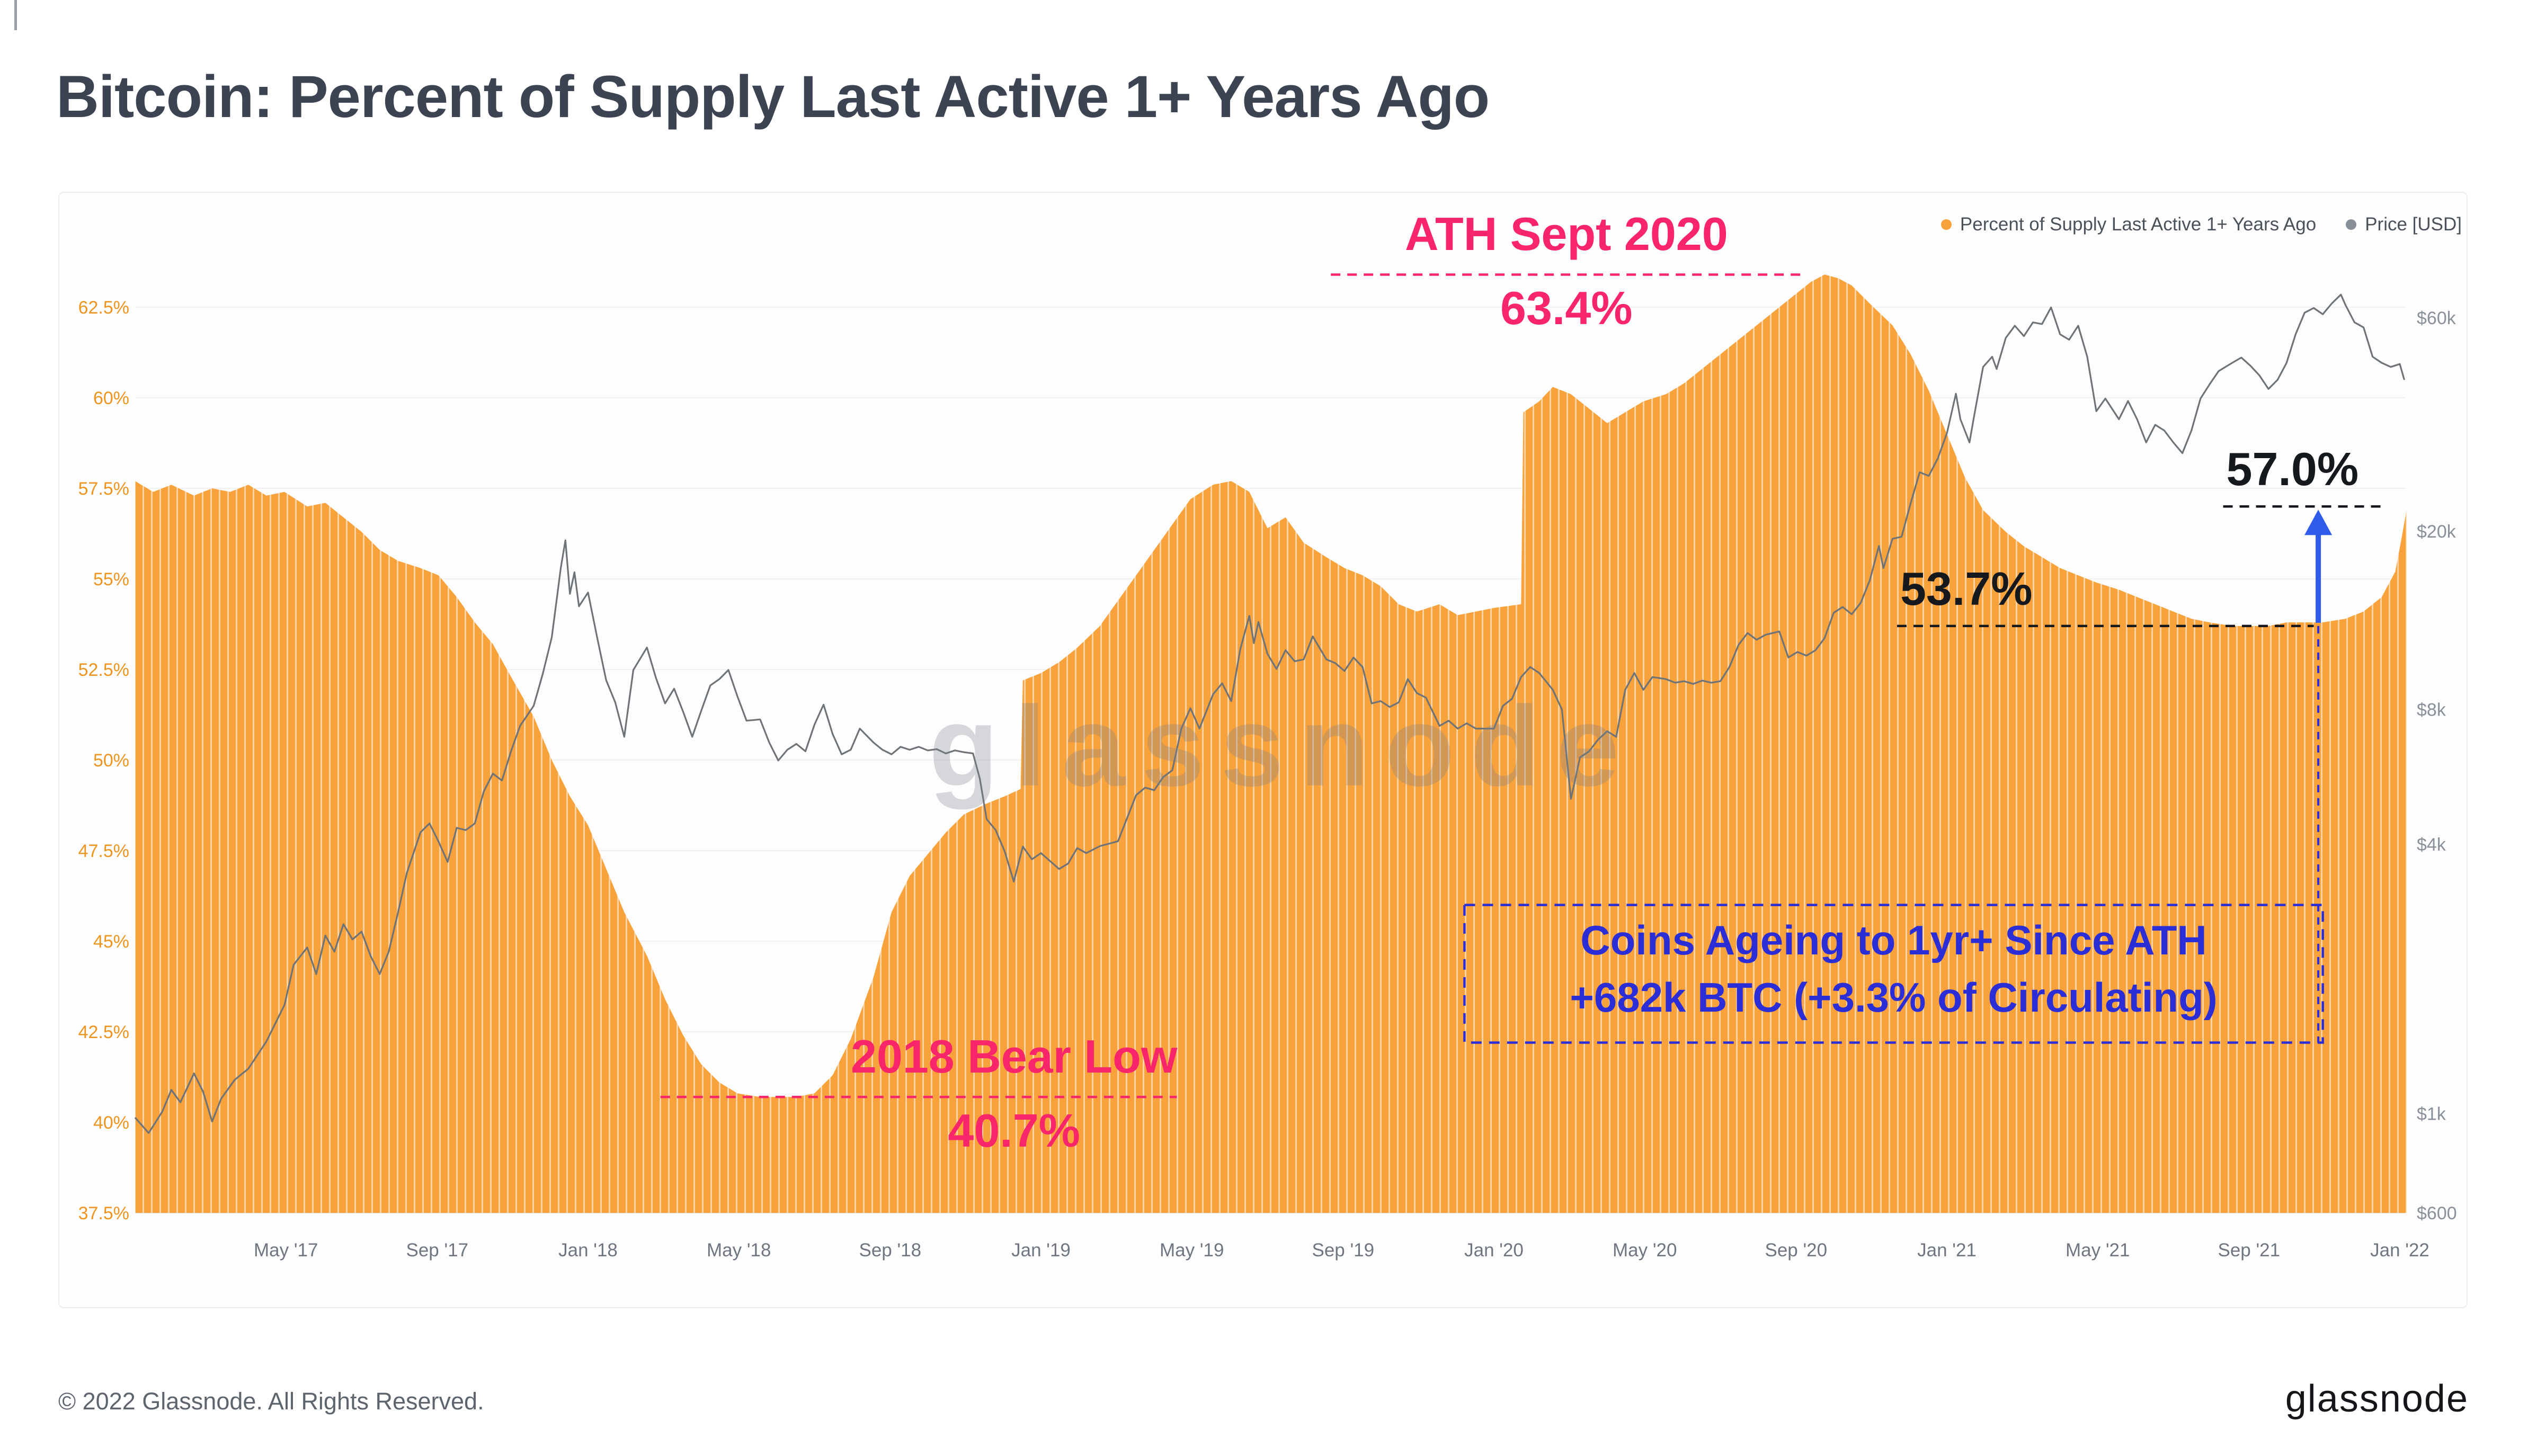 The image size is (2528, 1456). Describe the element at coordinates (1796, 1250) in the screenshot. I see `x-axis-label: Sep '20` at that location.